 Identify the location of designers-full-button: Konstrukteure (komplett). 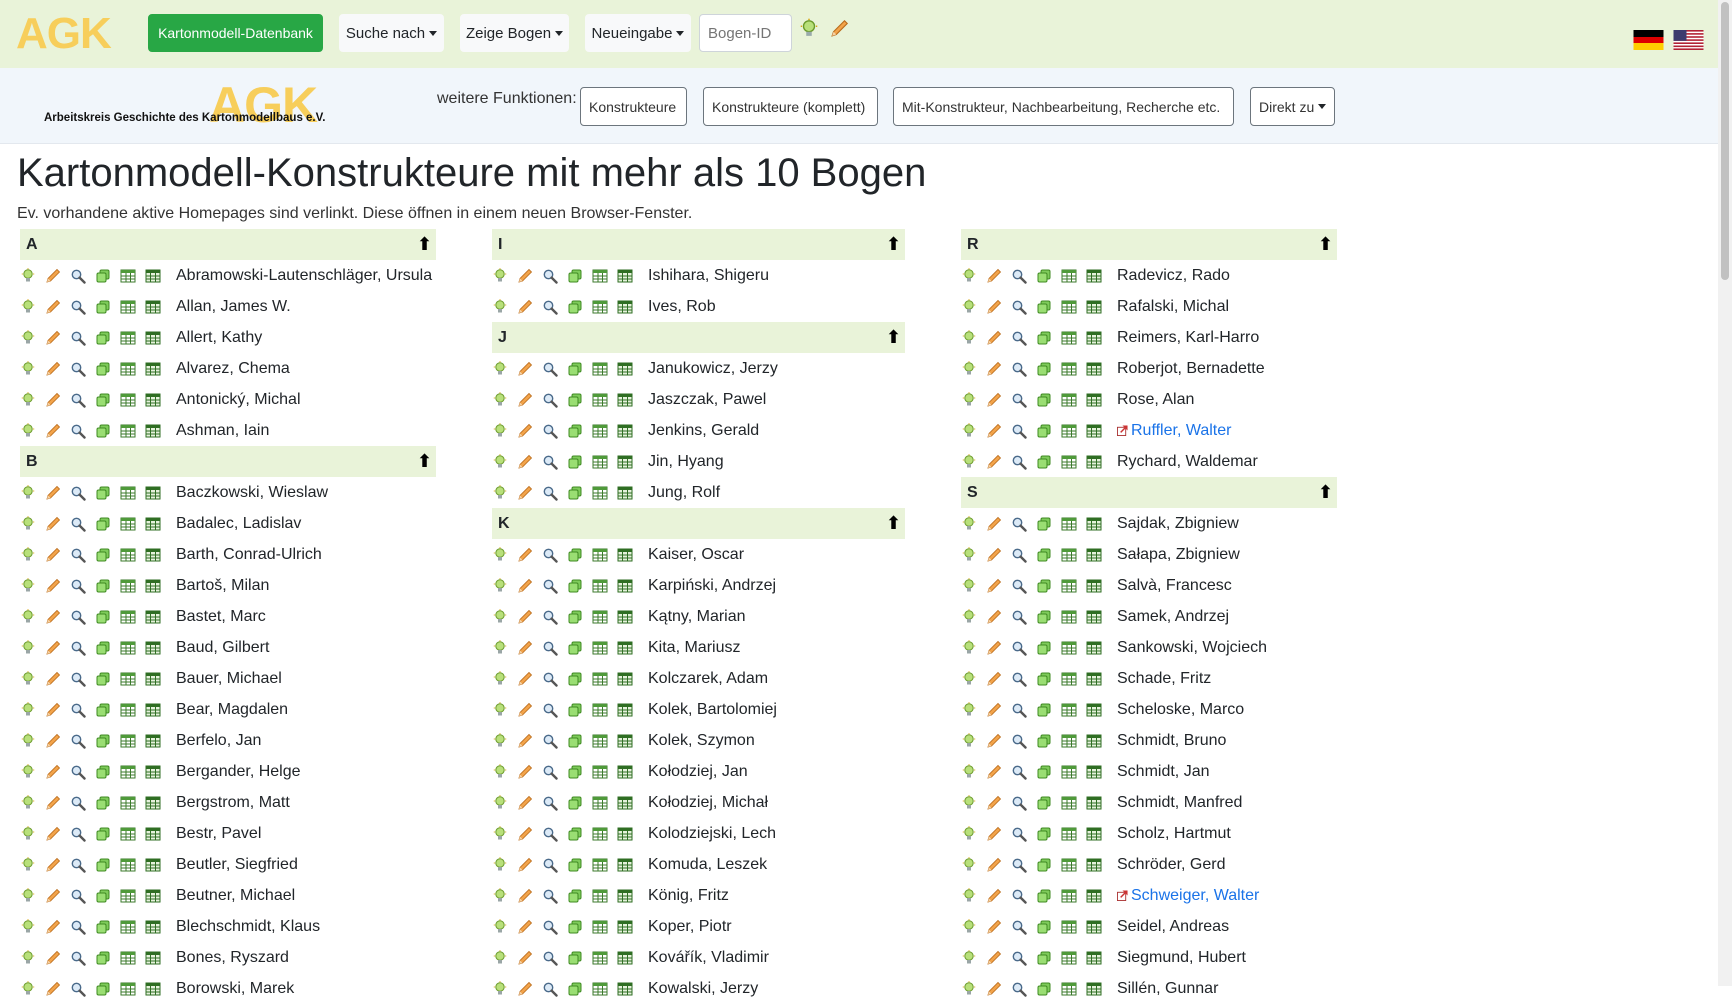
(790, 106).